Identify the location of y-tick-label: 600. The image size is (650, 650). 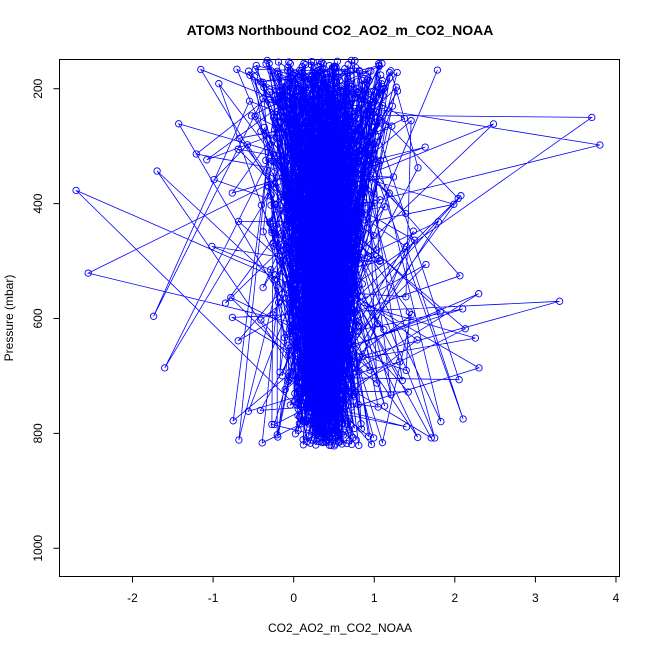
(38, 318).